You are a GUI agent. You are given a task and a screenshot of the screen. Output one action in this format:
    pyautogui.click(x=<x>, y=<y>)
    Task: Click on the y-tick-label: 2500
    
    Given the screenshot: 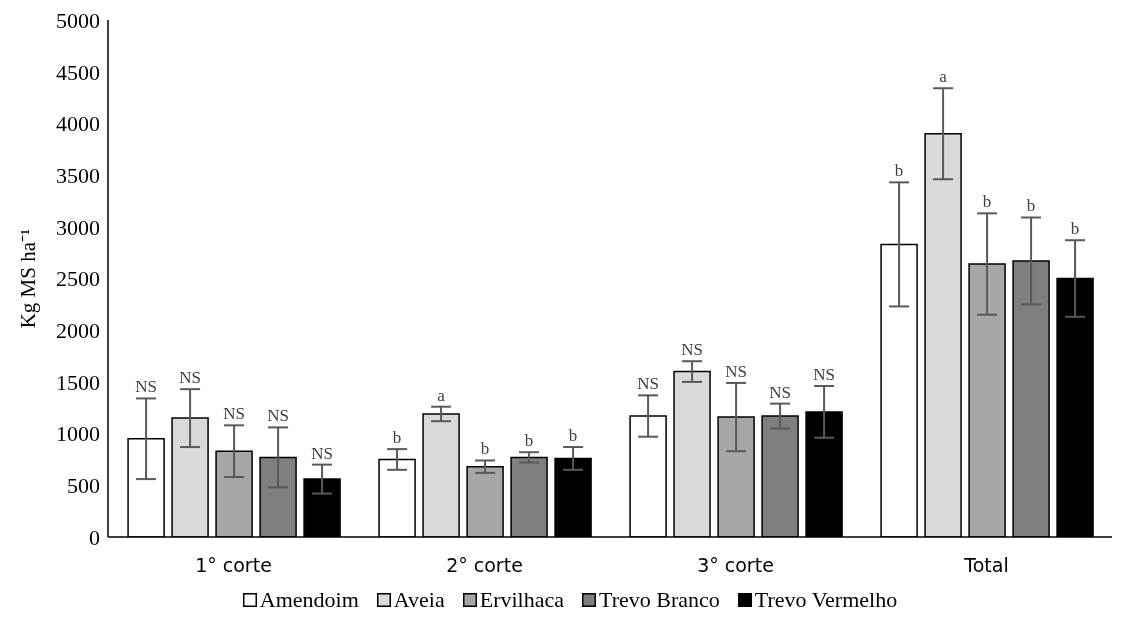 What is the action you would take?
    pyautogui.click(x=78, y=279)
    